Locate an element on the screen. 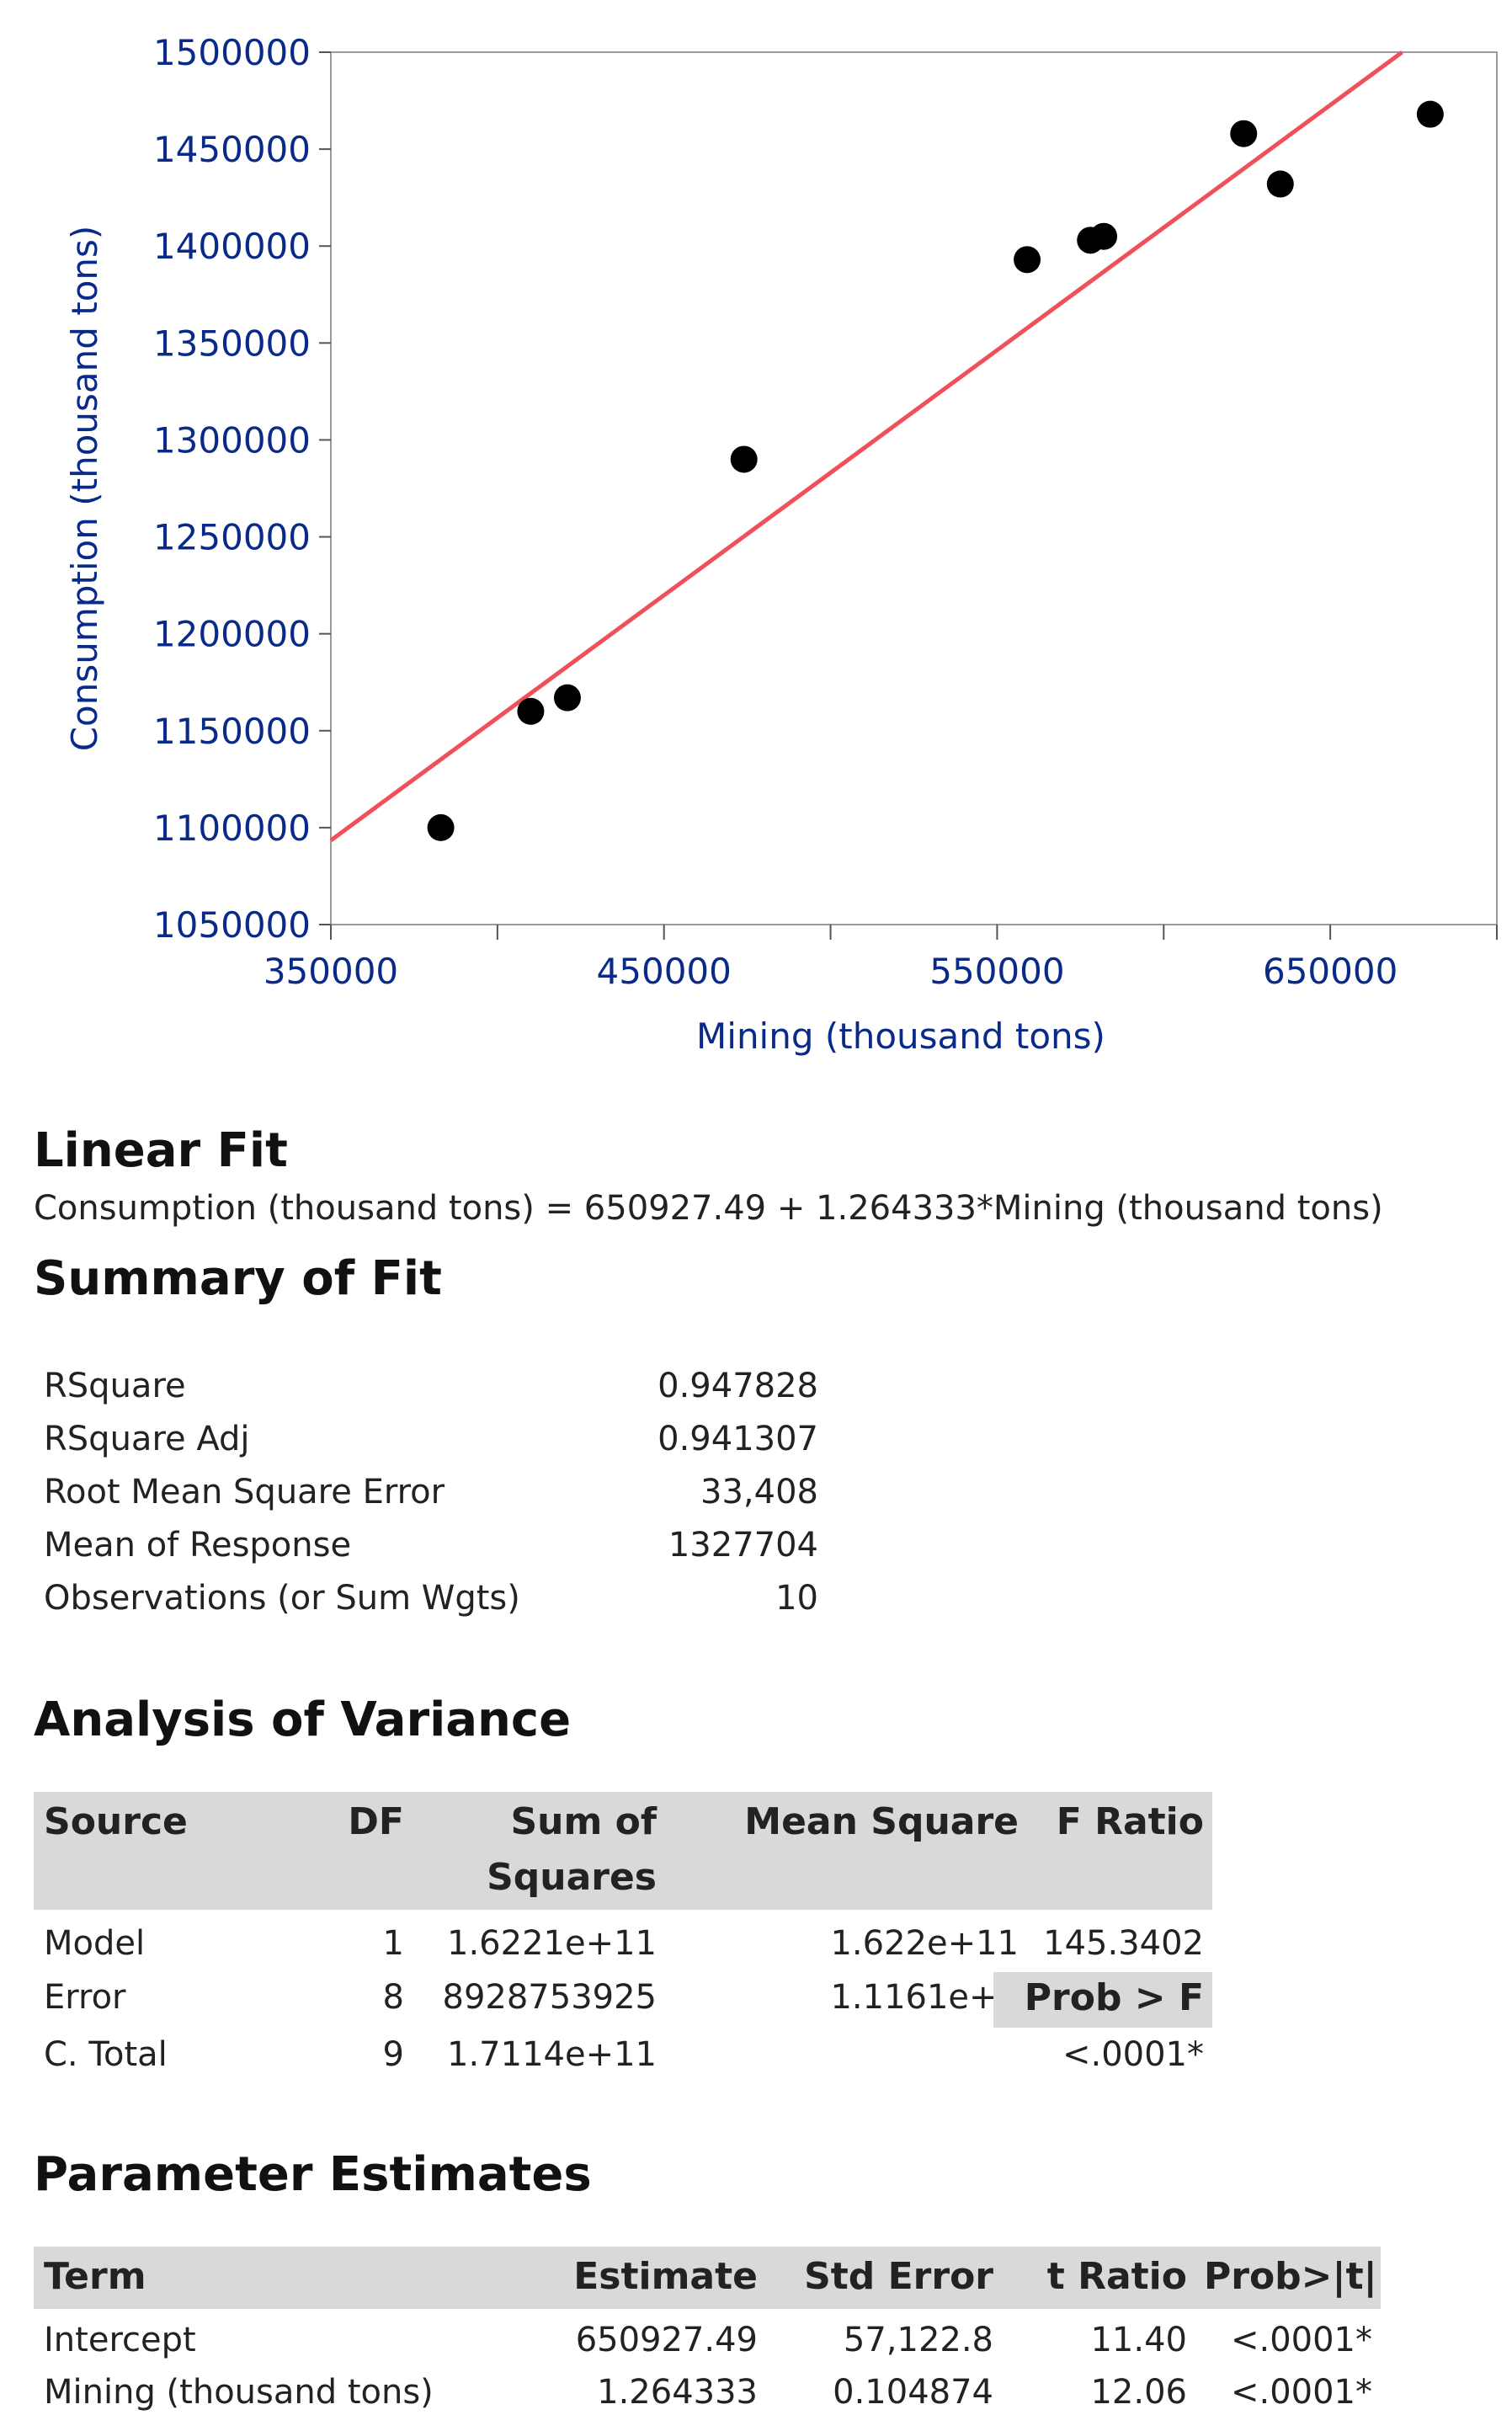 This screenshot has height=2431, width=1512. x-tick-label: 350000 is located at coordinates (331, 972).